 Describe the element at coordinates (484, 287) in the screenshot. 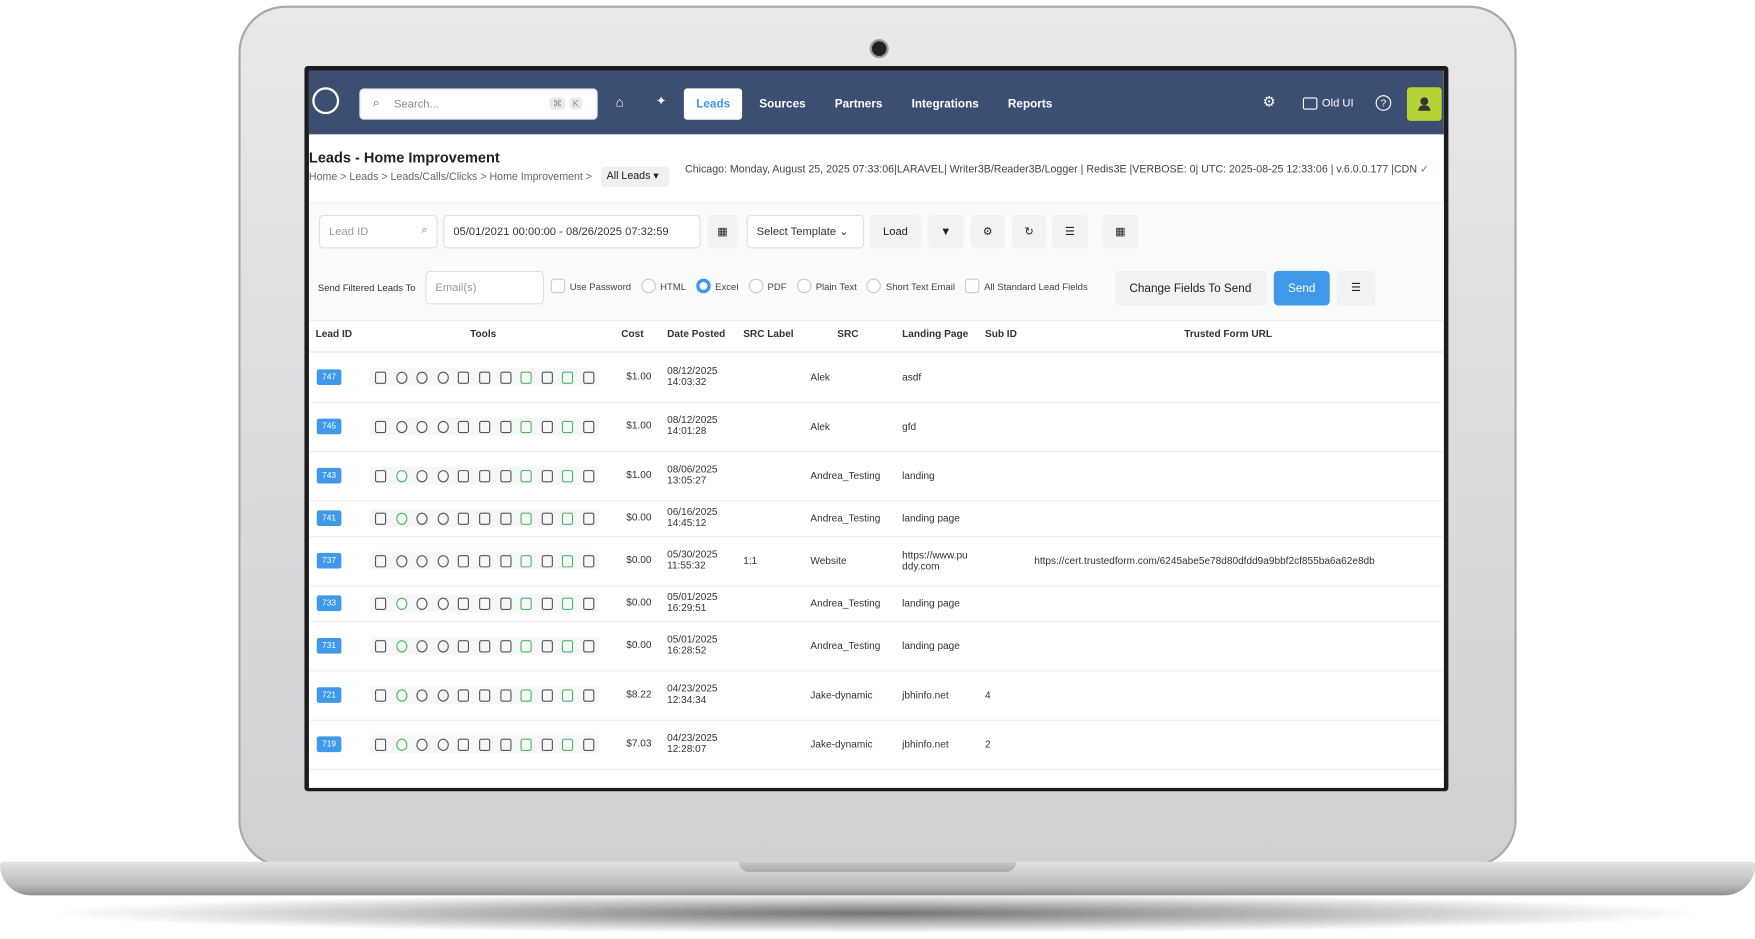

I see `email-input: Email(s)` at that location.